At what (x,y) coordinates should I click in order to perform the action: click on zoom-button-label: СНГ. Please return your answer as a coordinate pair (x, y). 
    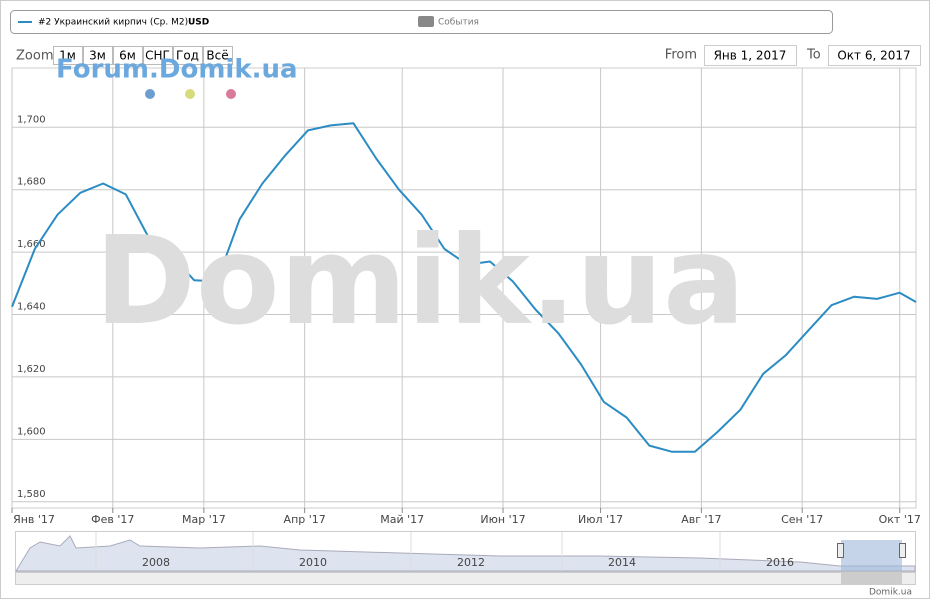
    Looking at the image, I should click on (157, 56).